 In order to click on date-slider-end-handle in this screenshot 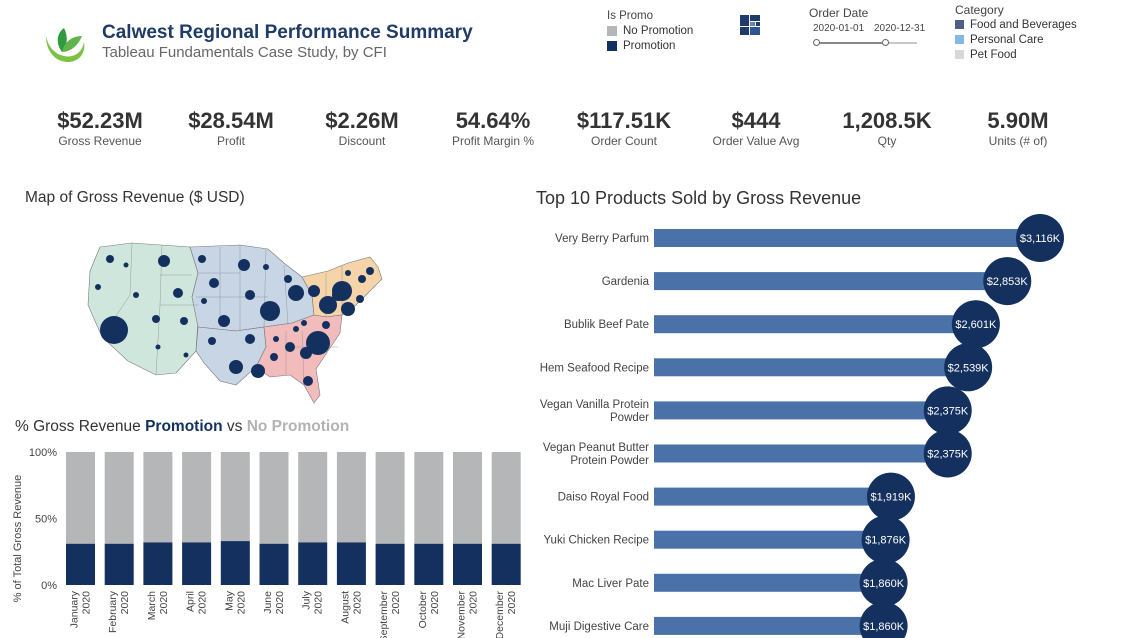, I will do `click(885, 42)`.